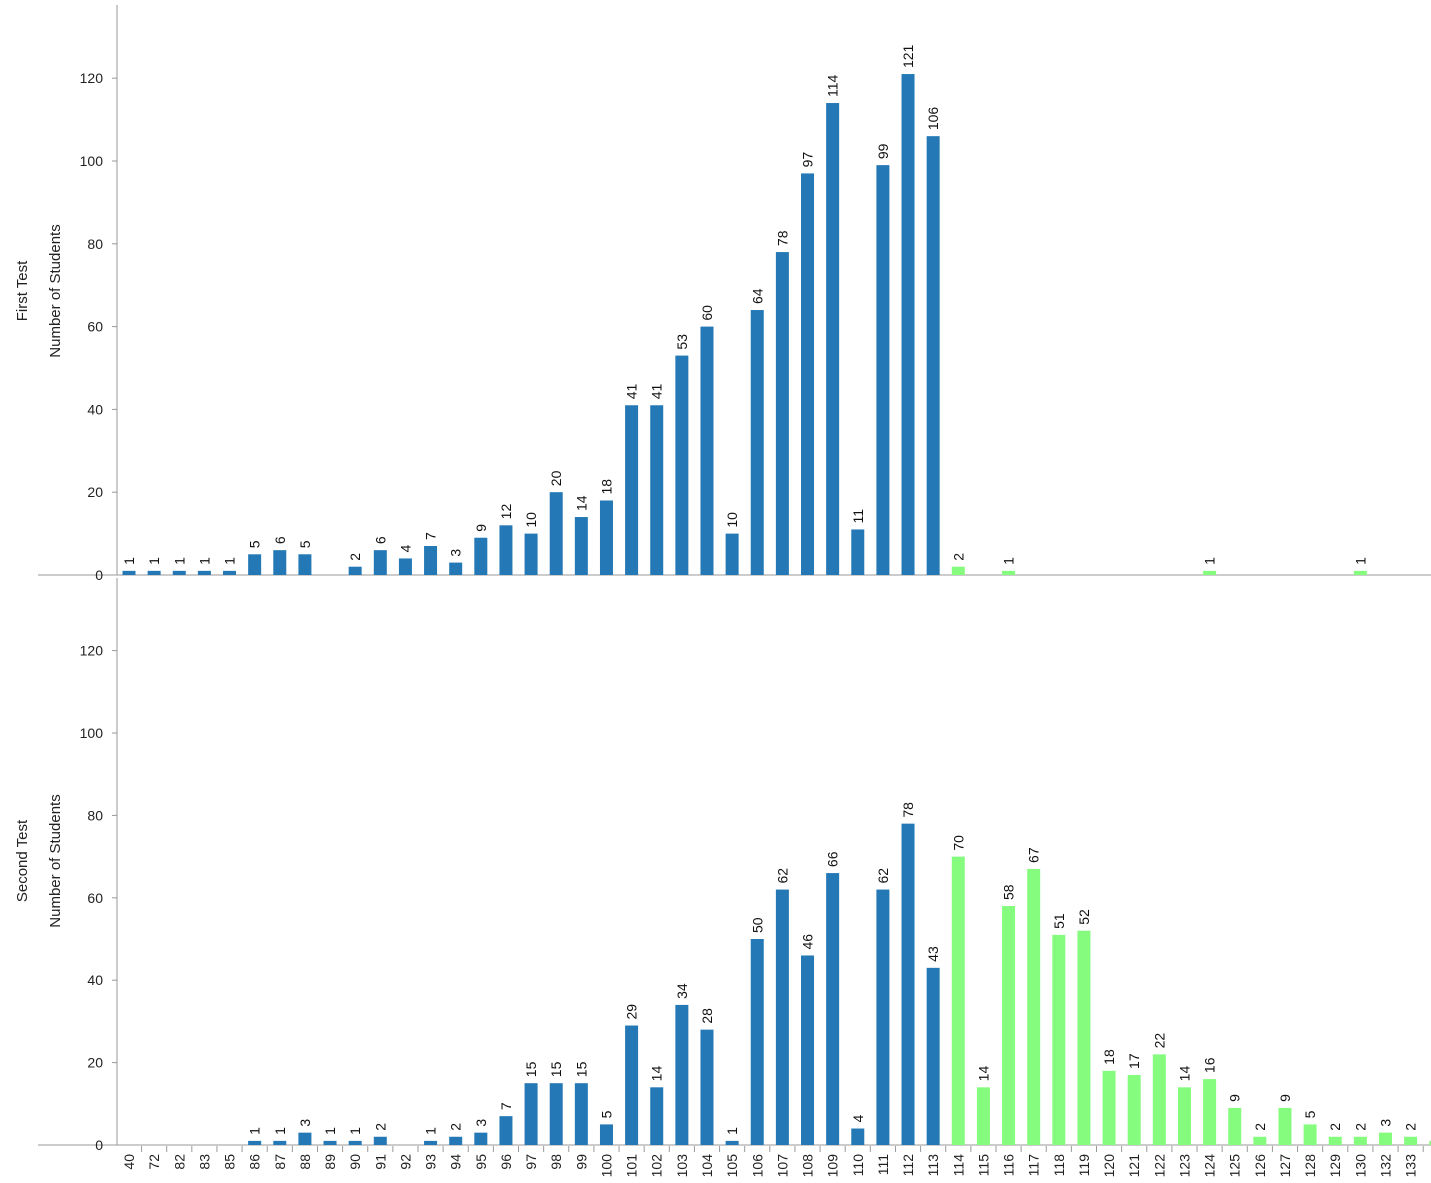 This screenshot has height=1183, width=1431. Describe the element at coordinates (1009, 892) in the screenshot. I see `bar-value-label: 58` at that location.